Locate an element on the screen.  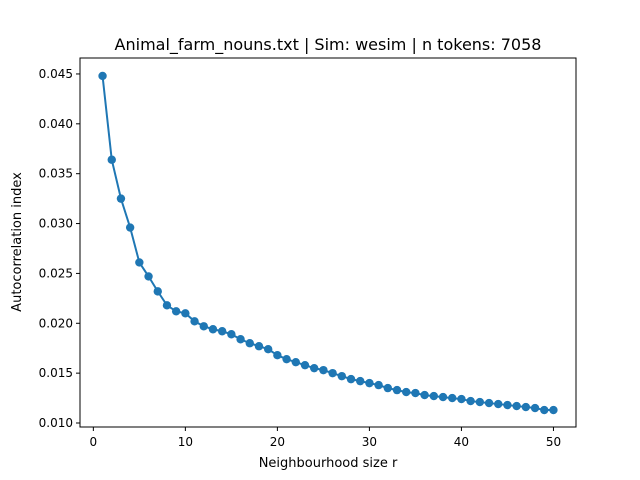
y-tick-label: 0.030 is located at coordinates (56, 224).